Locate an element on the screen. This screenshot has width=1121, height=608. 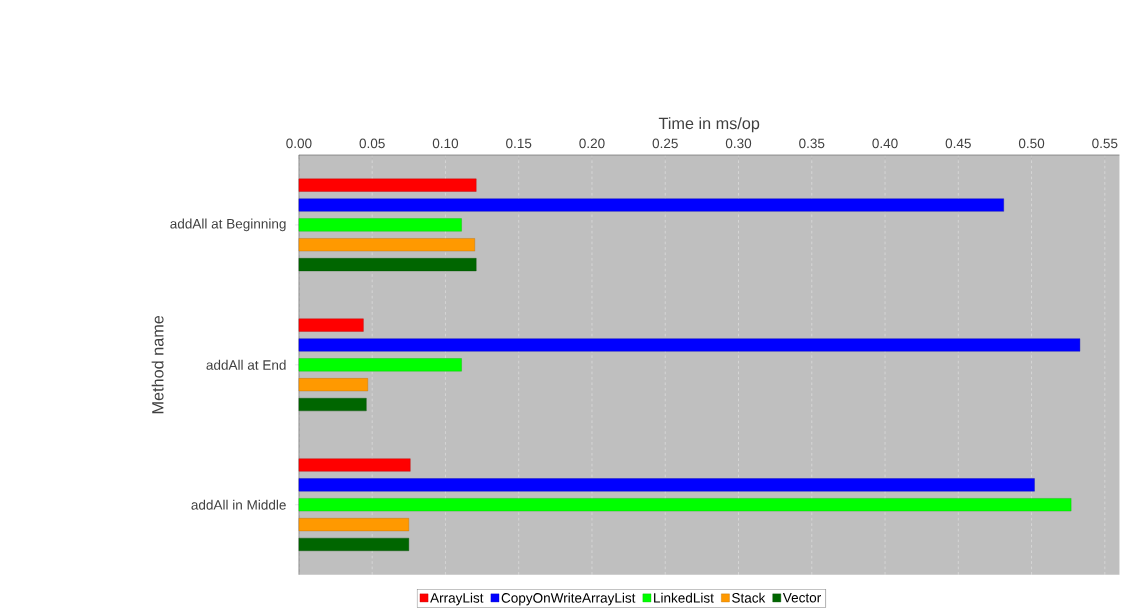
x-tick-label: 0.50 is located at coordinates (1031, 143).